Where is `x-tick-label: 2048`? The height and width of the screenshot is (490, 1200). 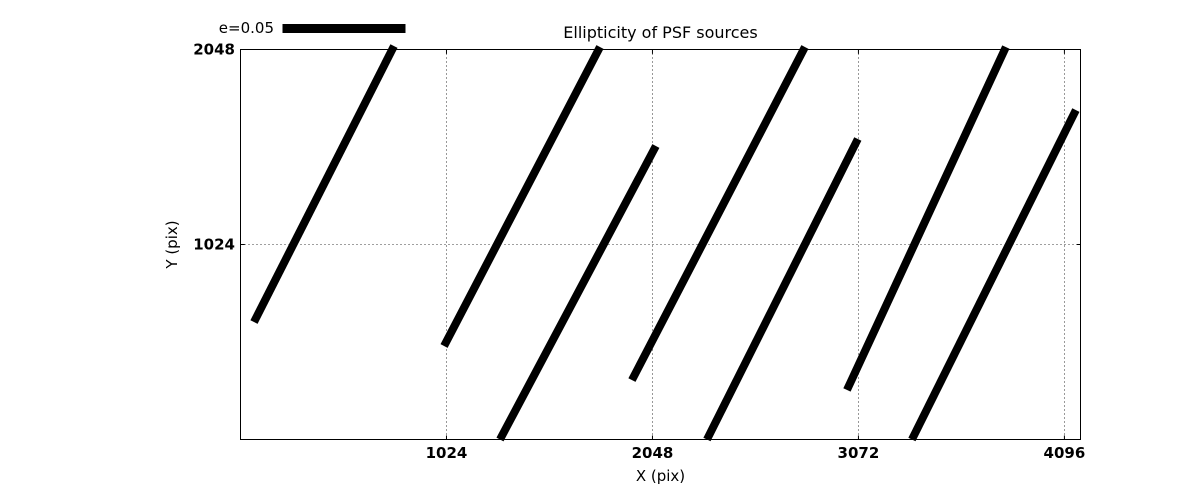 x-tick-label: 2048 is located at coordinates (653, 453).